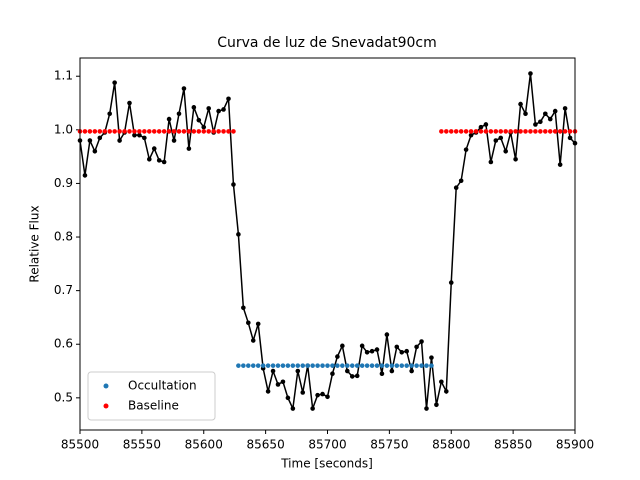 This screenshot has width=640, height=480. I want to click on y-axis-label: Relative Flux, so click(35, 243).